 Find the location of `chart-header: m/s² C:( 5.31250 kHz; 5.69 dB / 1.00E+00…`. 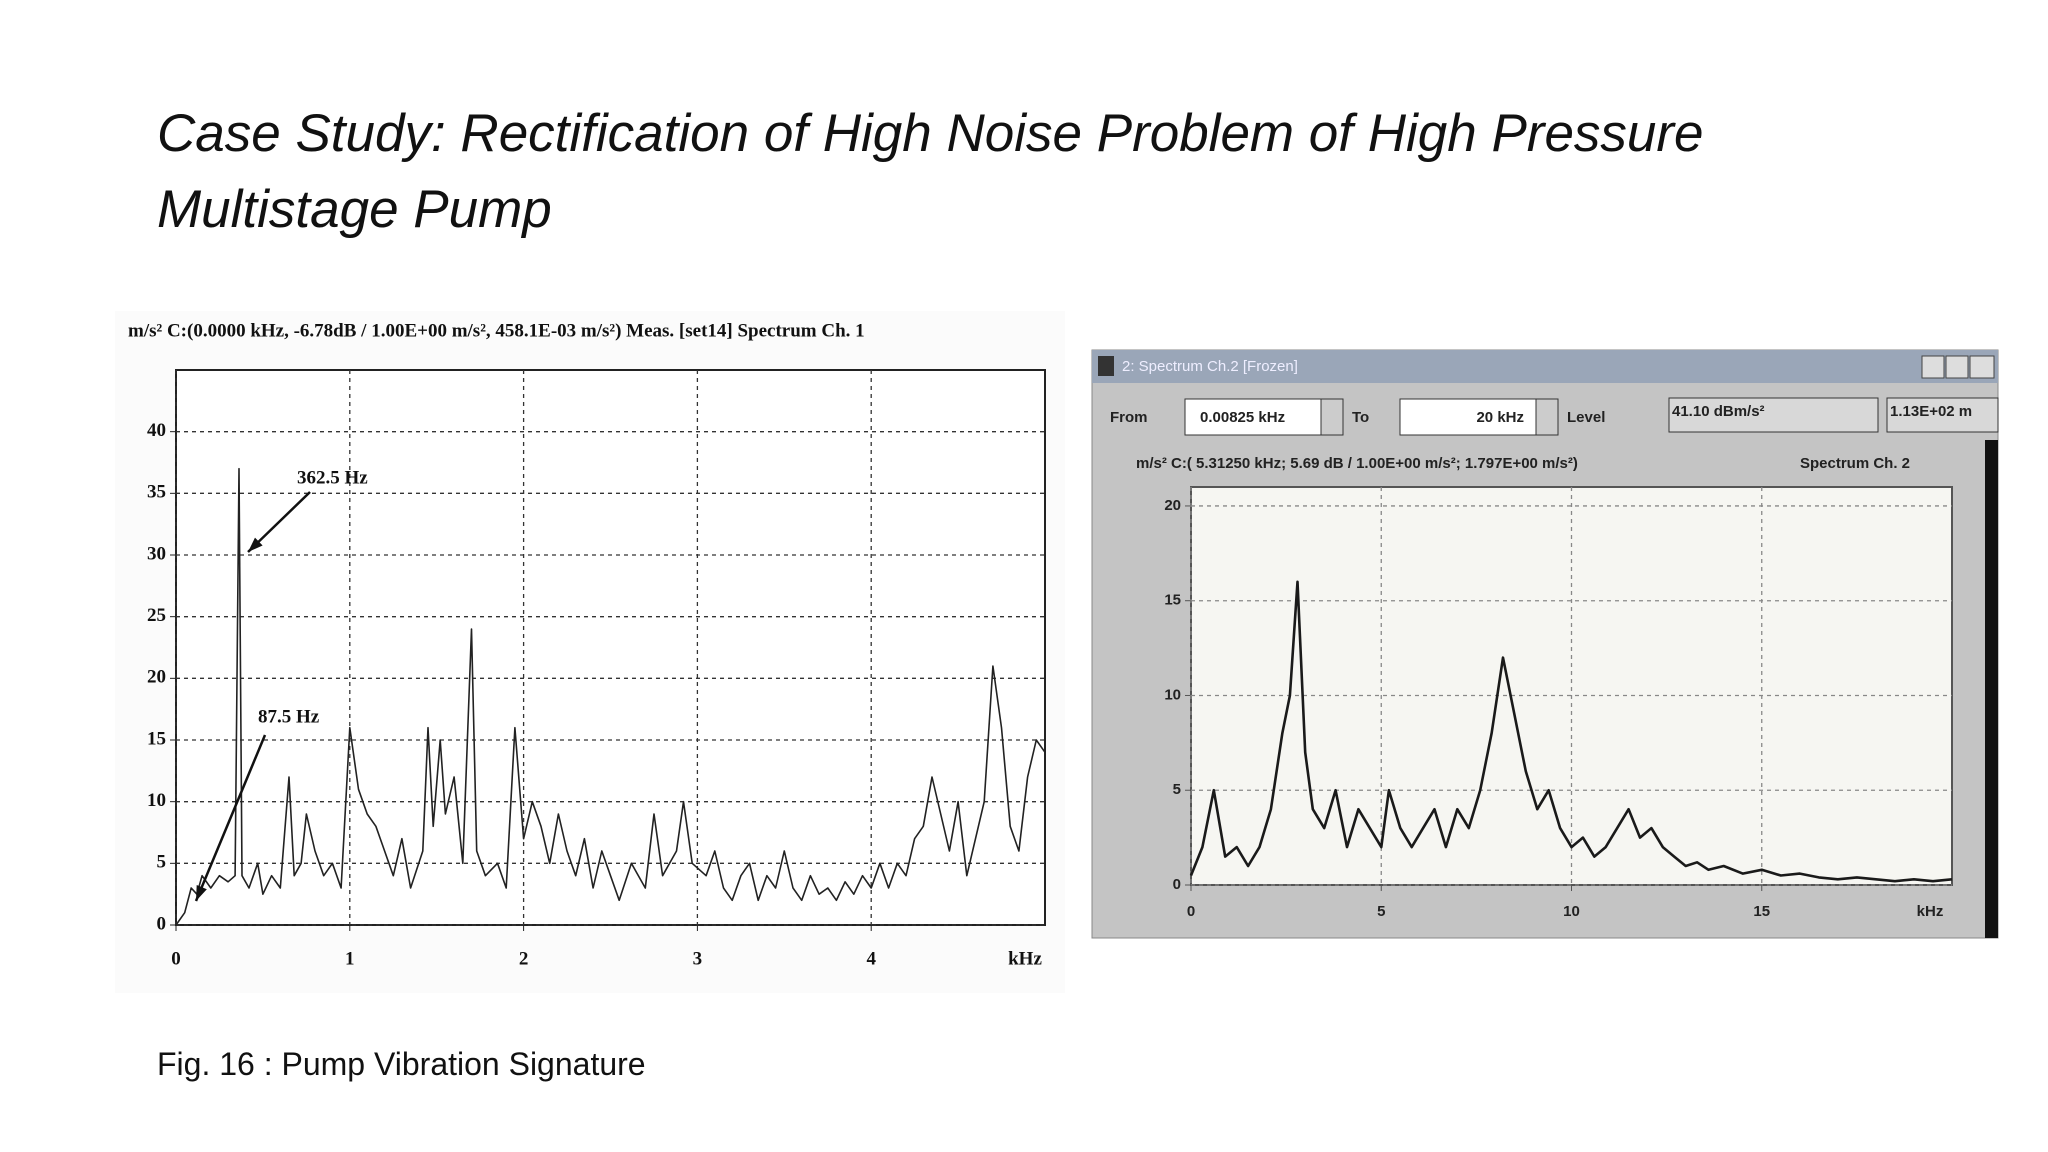

chart-header: m/s² C:( 5.31250 kHz; 5.69 dB / 1.00E+00… is located at coordinates (1357, 463).